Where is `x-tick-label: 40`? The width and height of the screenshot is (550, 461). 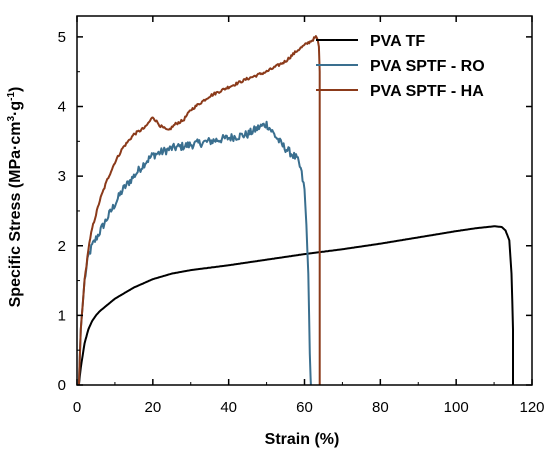 x-tick-label: 40 is located at coordinates (228, 407).